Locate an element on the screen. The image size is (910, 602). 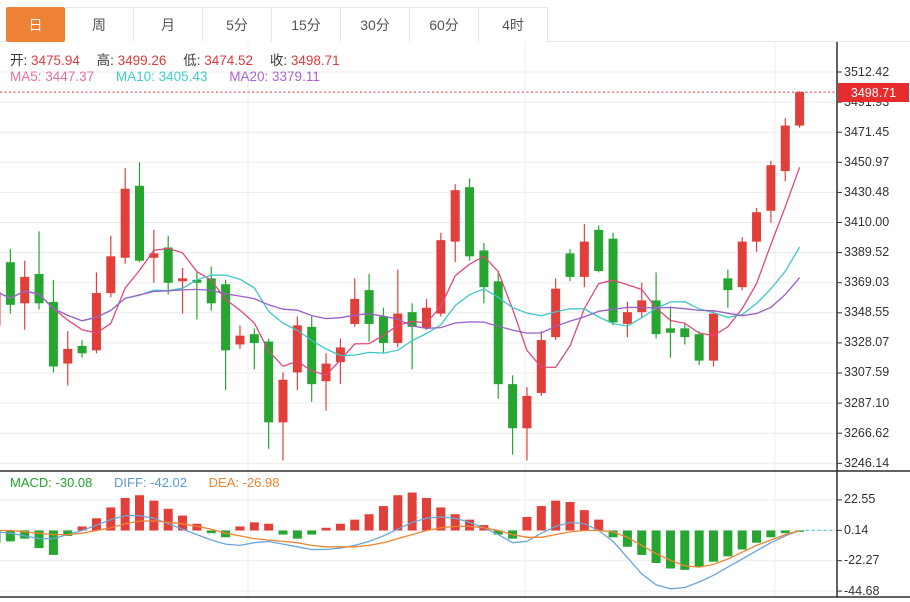
price-axis-label: 3266.62 is located at coordinates (867, 432).